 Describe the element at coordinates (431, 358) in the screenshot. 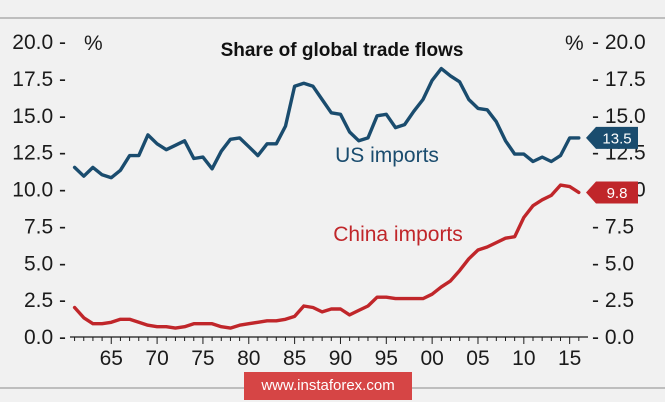

I see `x-tick-label: 00` at that location.